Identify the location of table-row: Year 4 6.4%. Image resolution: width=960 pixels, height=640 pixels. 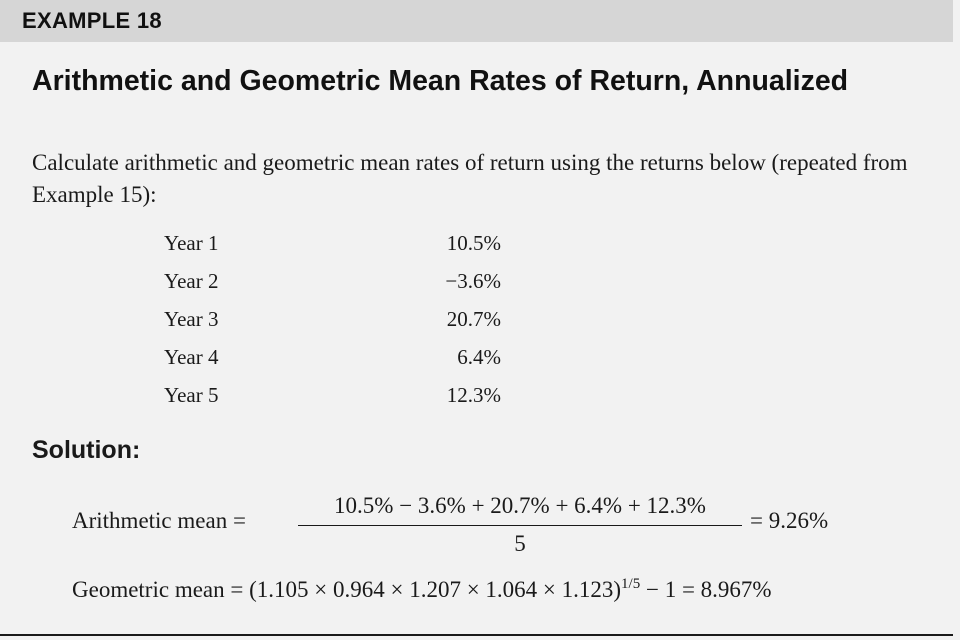
(332, 357).